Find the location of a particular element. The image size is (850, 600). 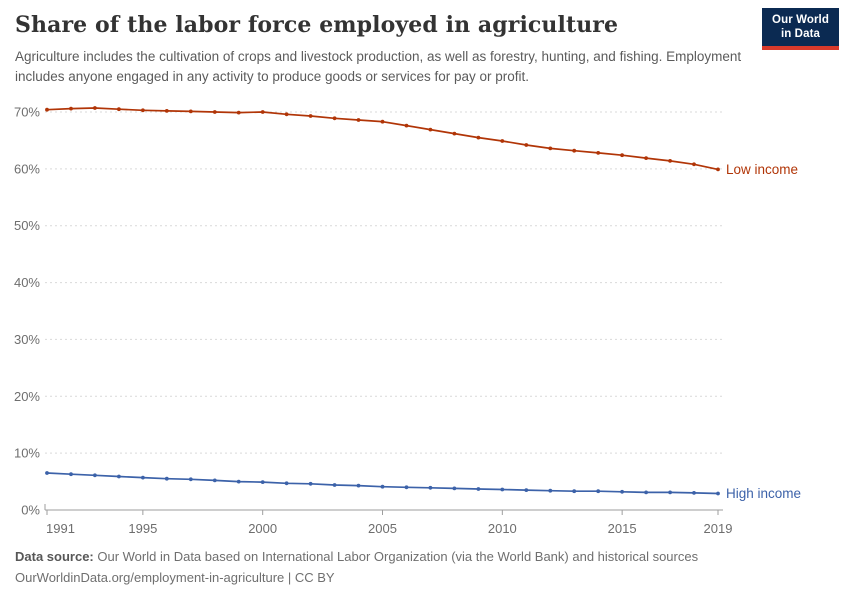

owid-logo-line1: Our World is located at coordinates (800, 19).